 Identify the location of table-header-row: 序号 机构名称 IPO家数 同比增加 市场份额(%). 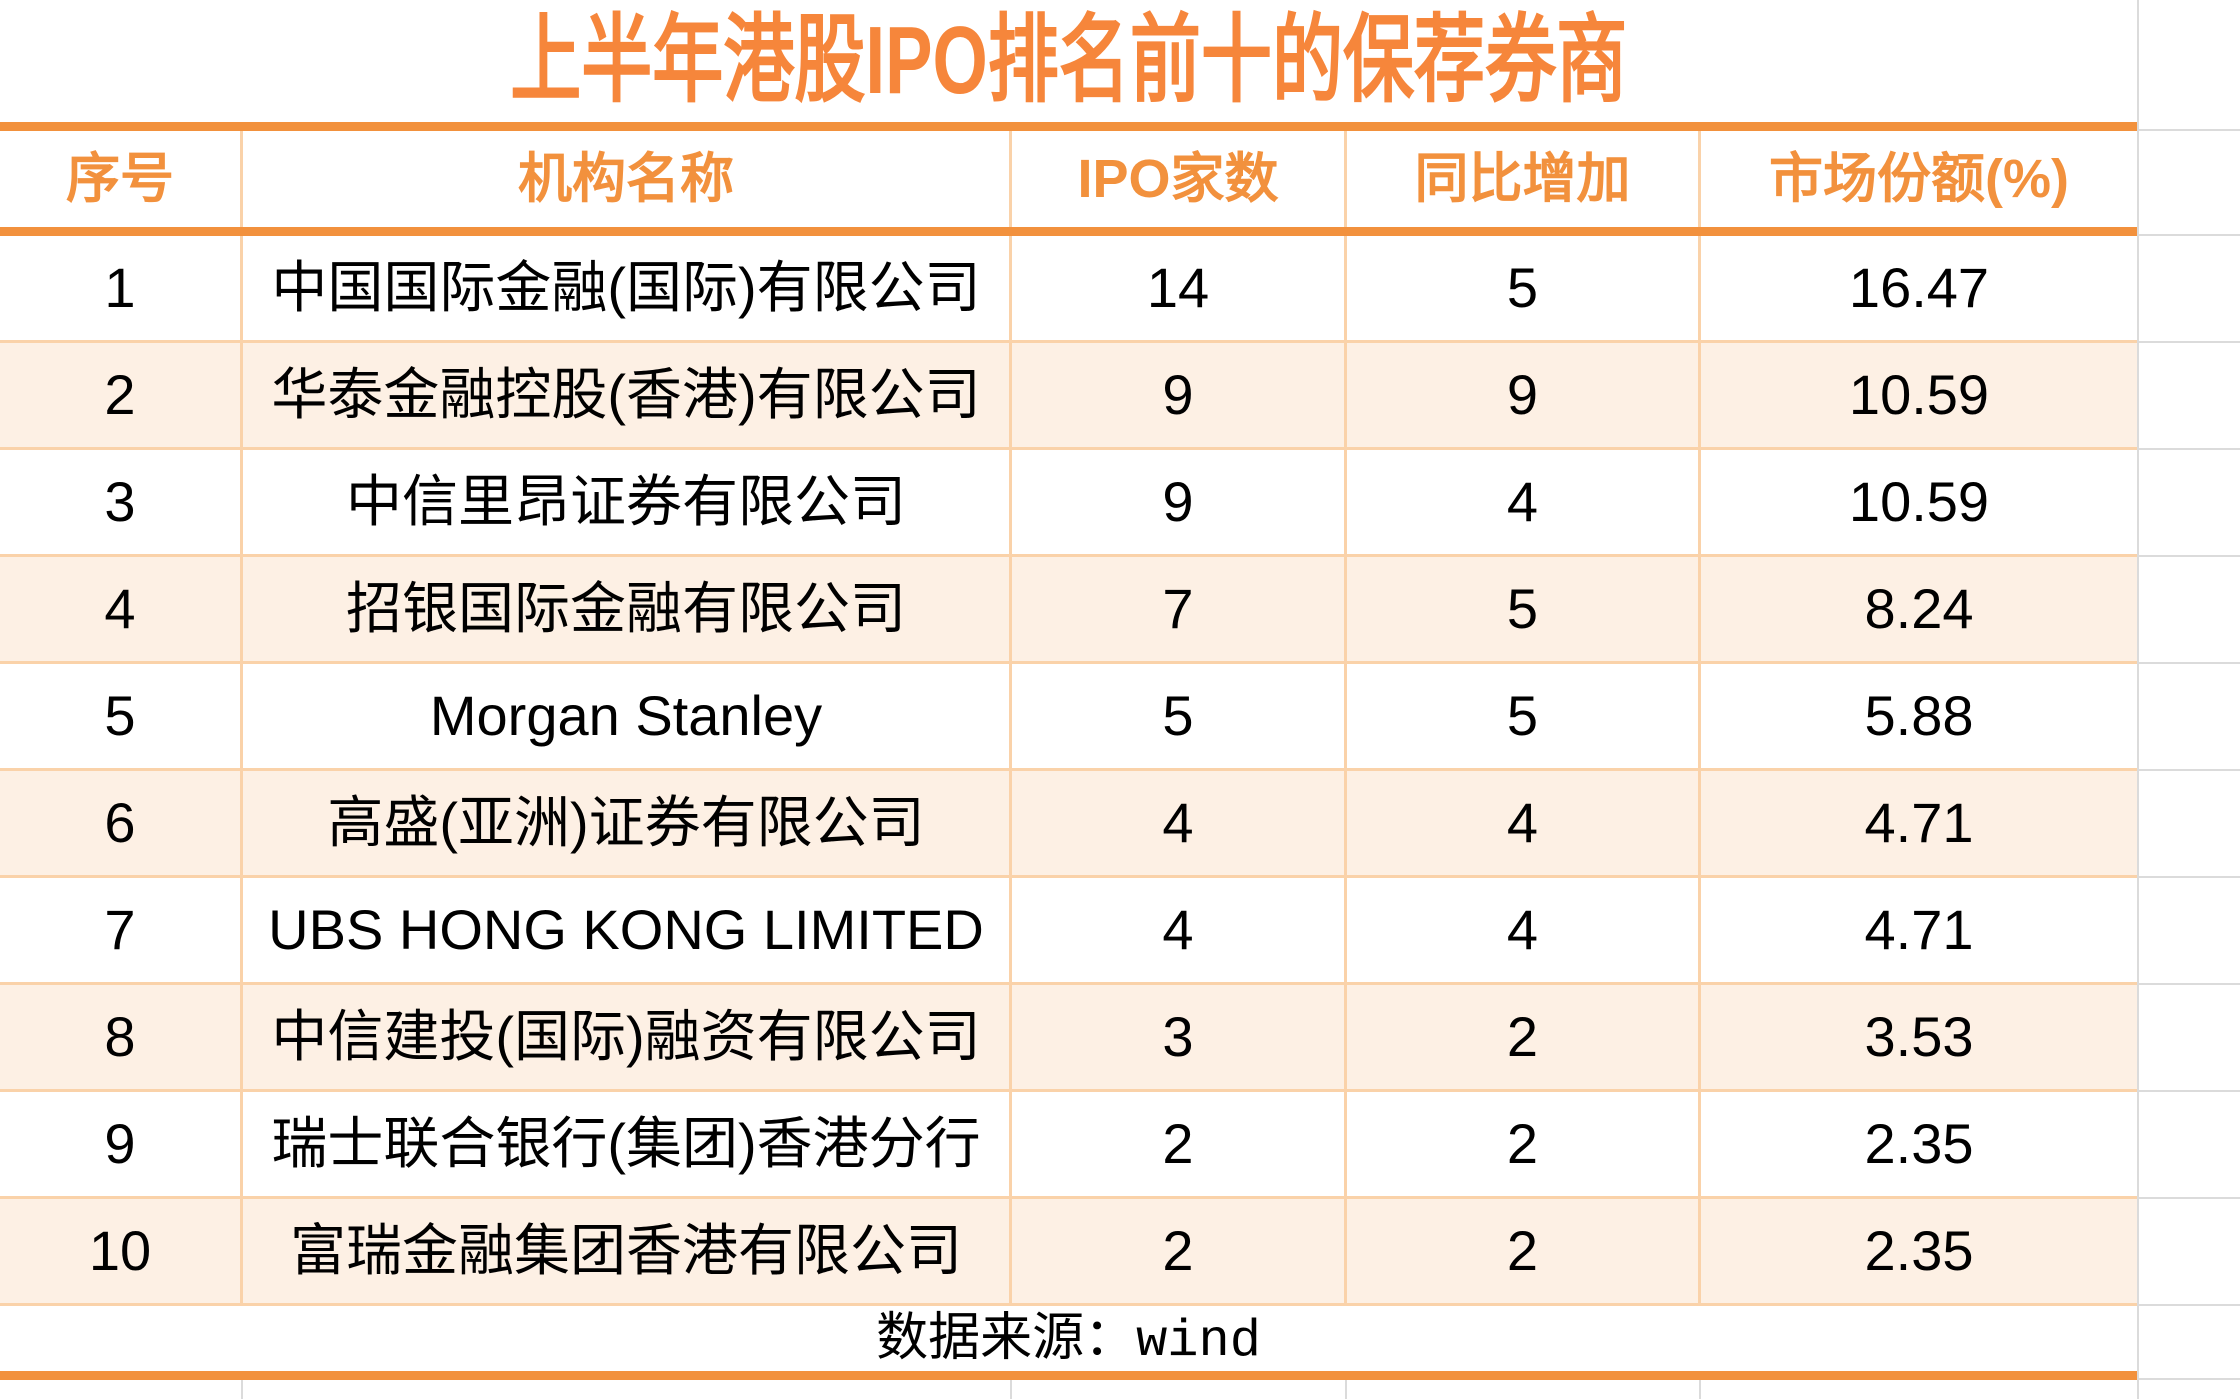
(1068, 183).